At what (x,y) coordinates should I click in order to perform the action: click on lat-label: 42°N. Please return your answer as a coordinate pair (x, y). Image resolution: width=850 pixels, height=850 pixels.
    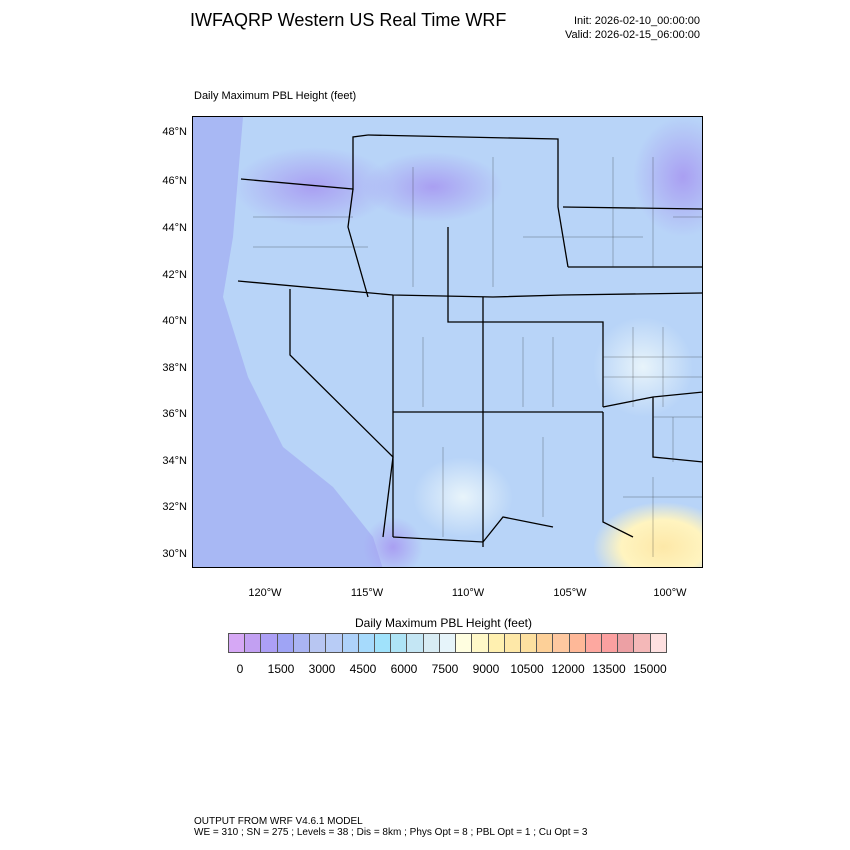
    Looking at the image, I should click on (174, 275).